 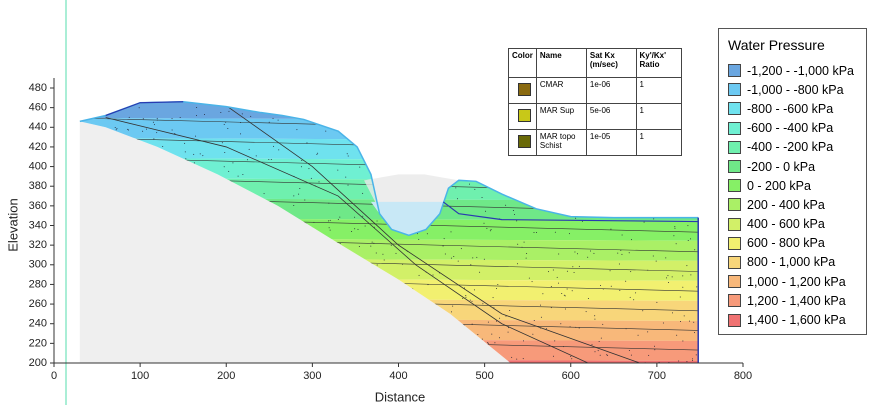 I want to click on y-tick-label: 400, so click(x=38, y=166).